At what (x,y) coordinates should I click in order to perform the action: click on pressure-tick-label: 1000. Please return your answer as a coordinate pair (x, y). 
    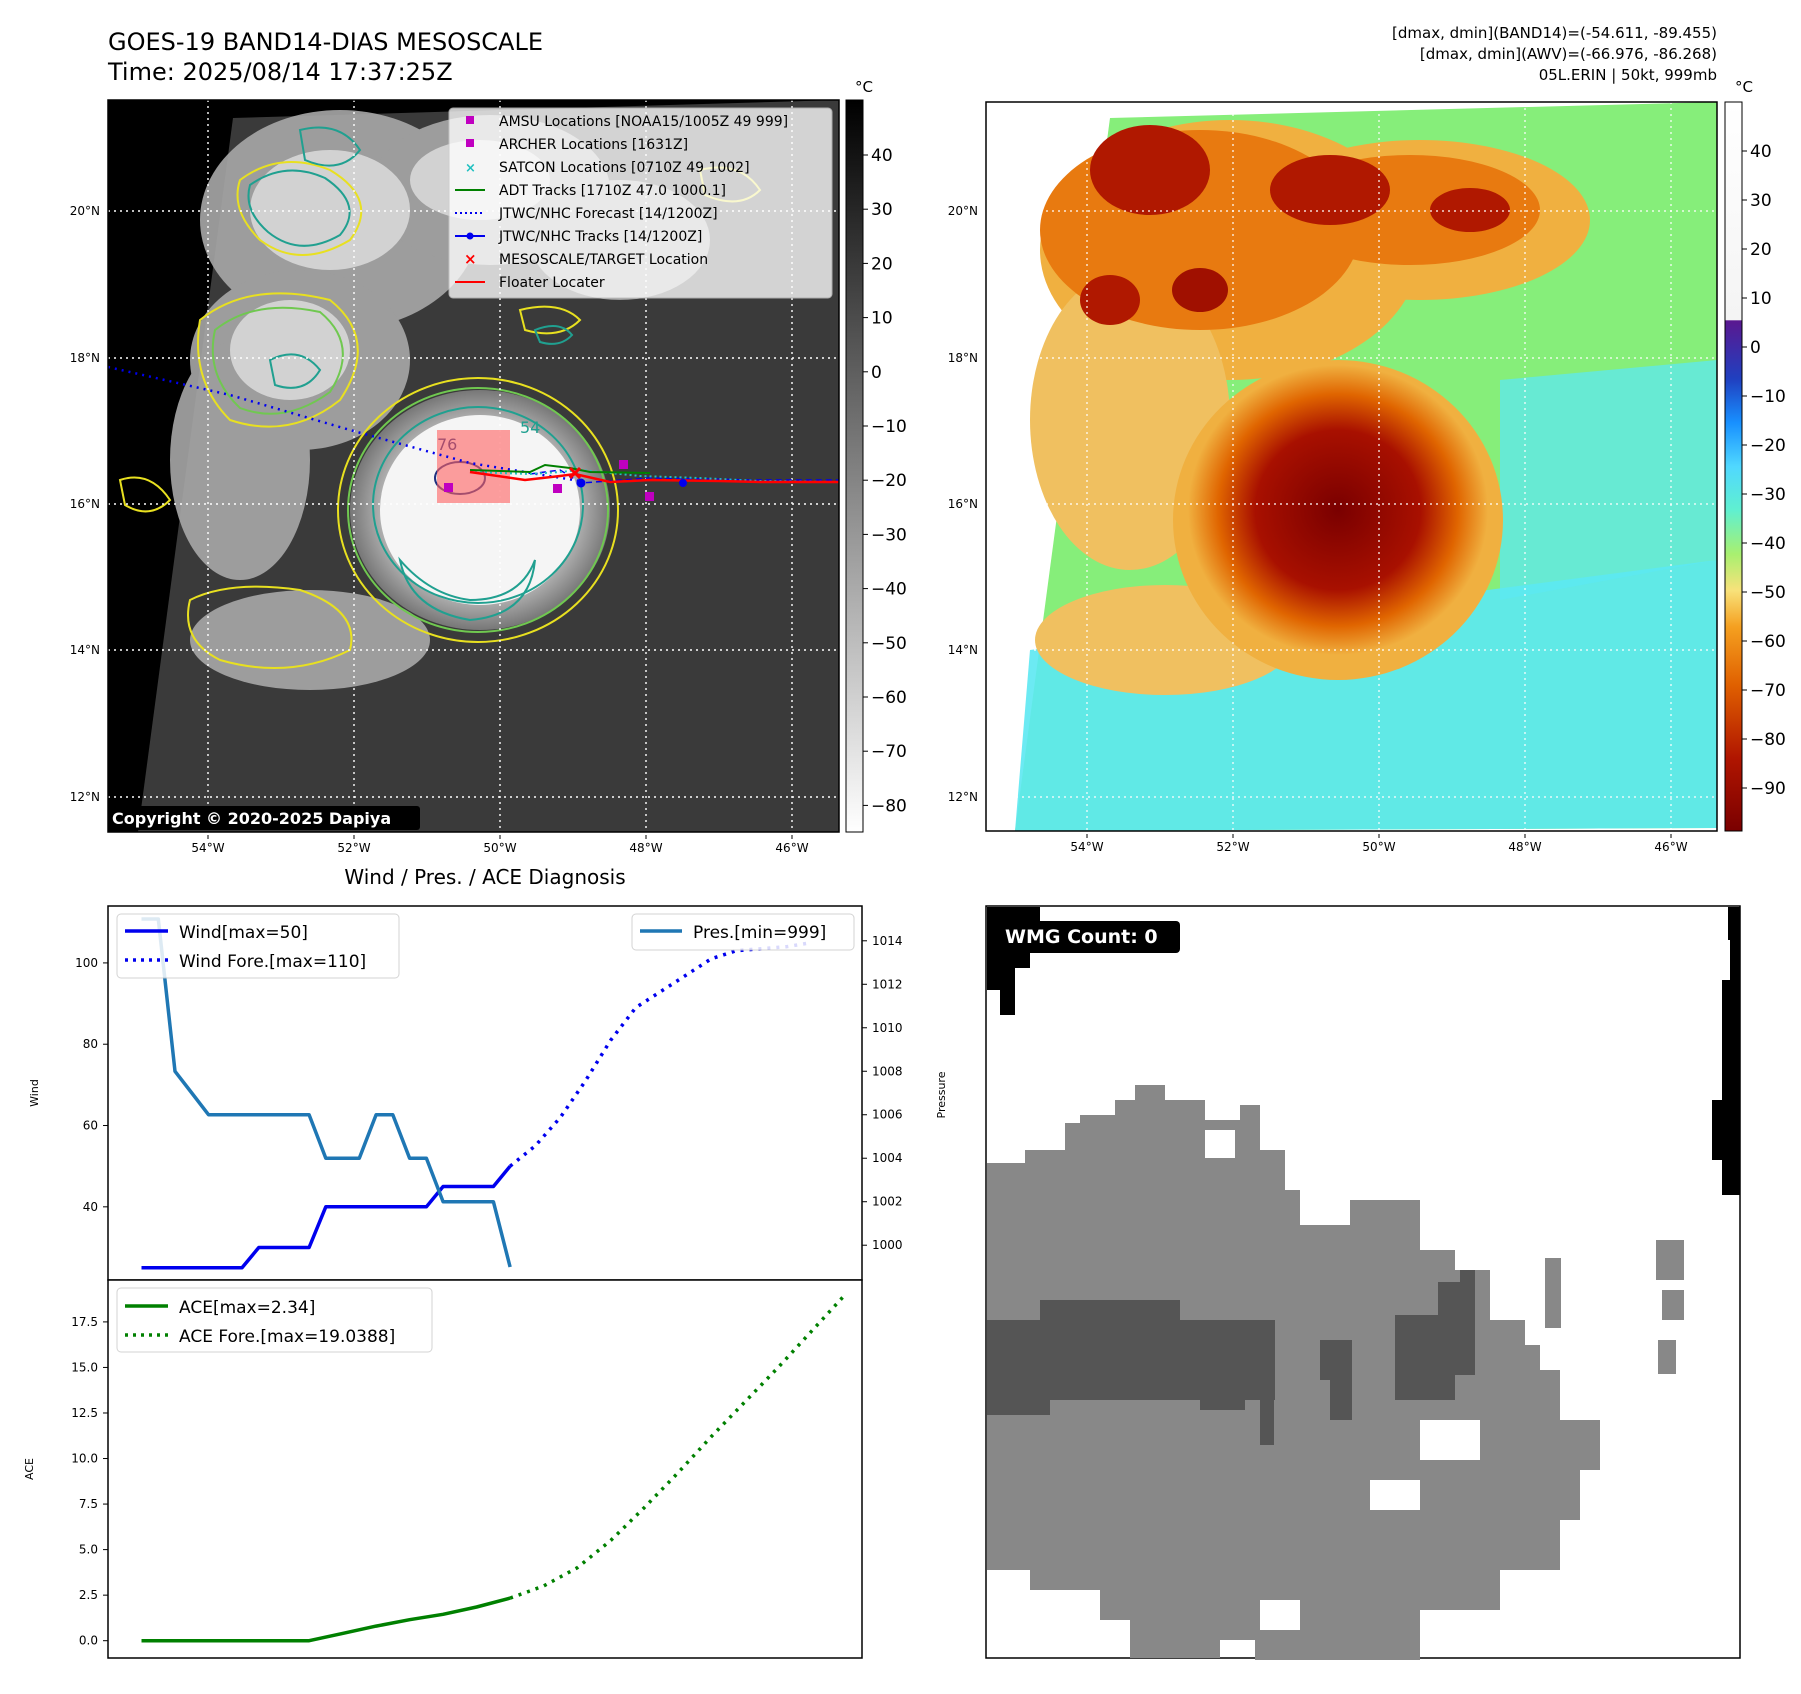
    Looking at the image, I should click on (887, 1245).